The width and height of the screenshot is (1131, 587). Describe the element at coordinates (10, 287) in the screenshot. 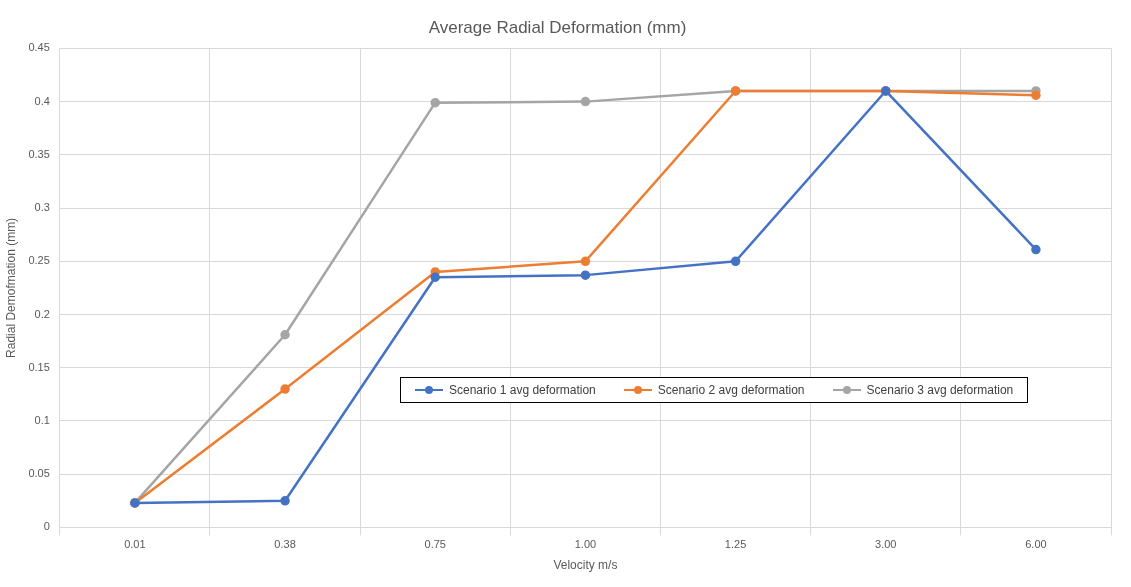

I see `y-axis-title: Radial Demofmation (mm)` at that location.